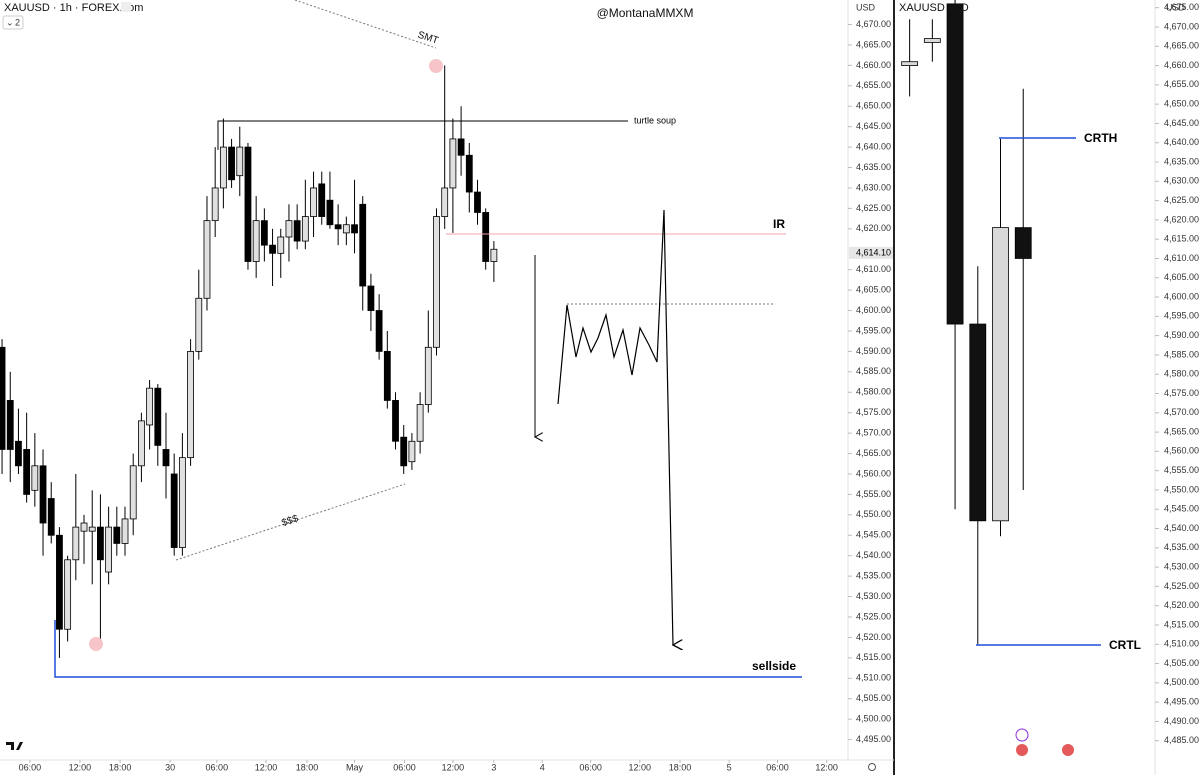  I want to click on badge-box, so click(13, 22).